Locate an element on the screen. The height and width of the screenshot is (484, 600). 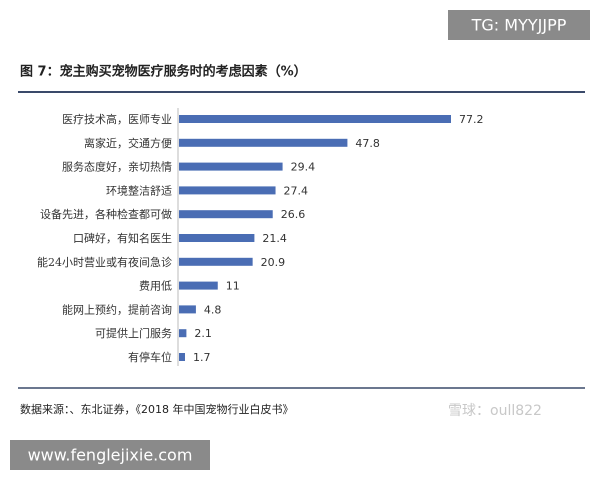
category-label: 服务态度好，亲切热情 is located at coordinates (117, 167).